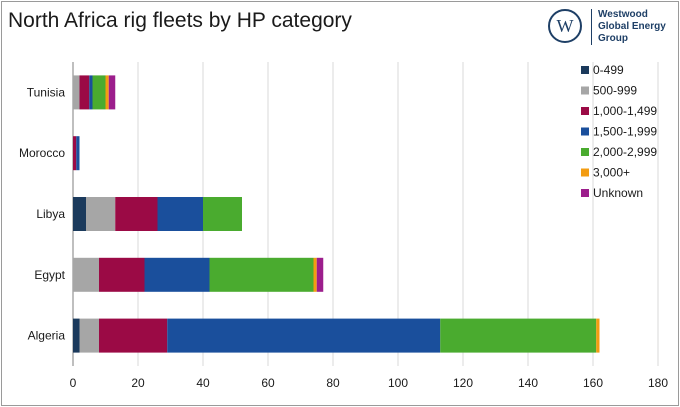 The height and width of the screenshot is (407, 680). I want to click on y-tick-label: Egypt, so click(49, 275).